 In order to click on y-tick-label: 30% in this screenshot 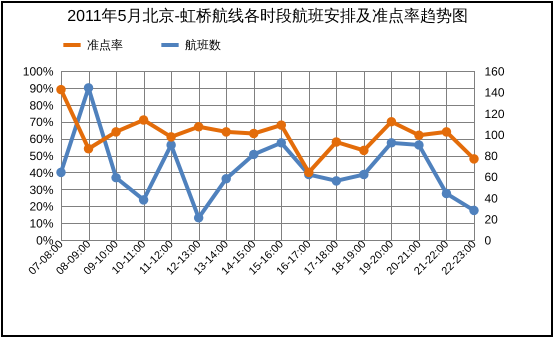, I will do `click(41, 189)`.